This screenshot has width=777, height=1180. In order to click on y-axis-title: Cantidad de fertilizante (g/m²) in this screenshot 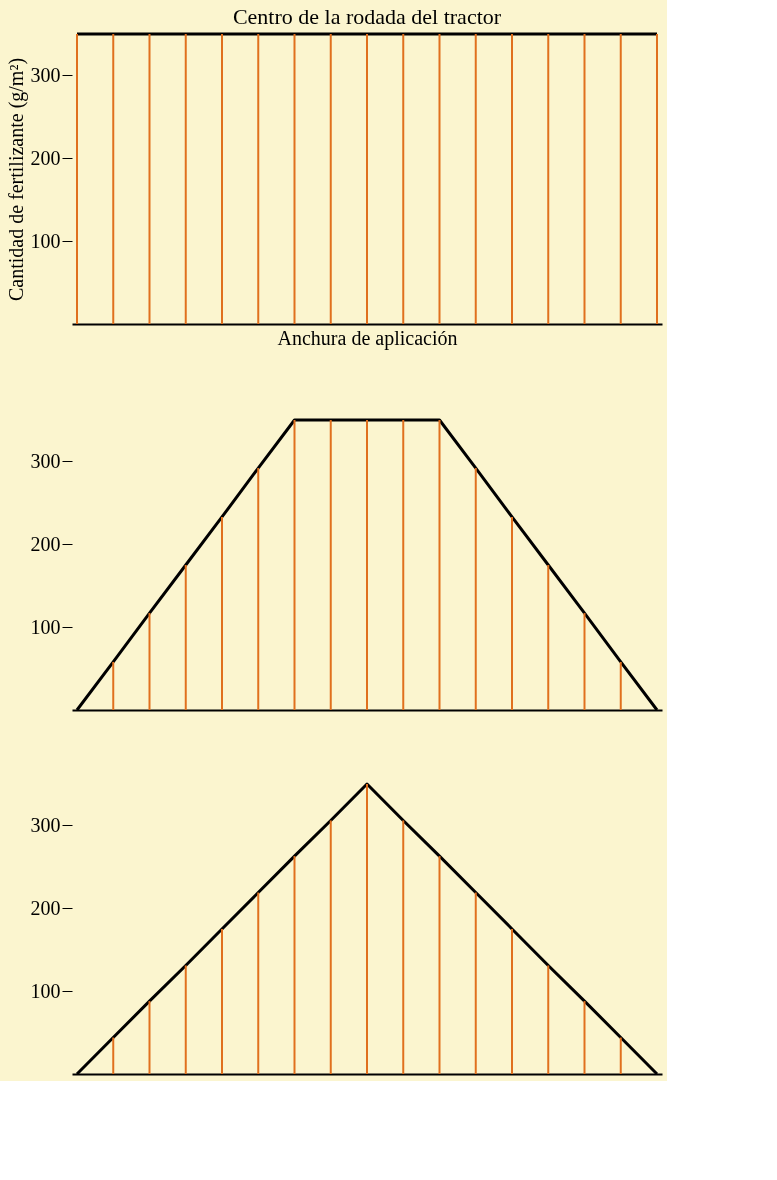, I will do `click(16, 179)`.